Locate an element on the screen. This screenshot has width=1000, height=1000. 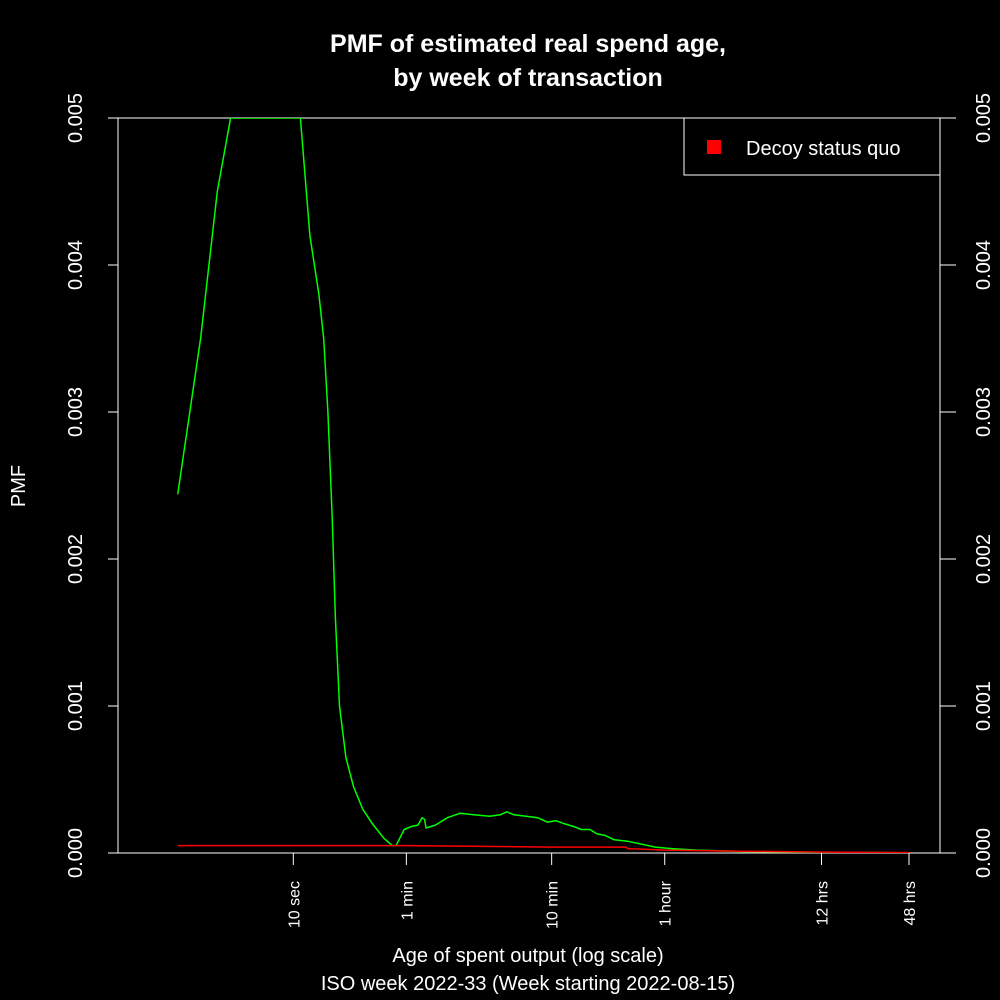
y-tick-label-left: 0.002 is located at coordinates (76, 559).